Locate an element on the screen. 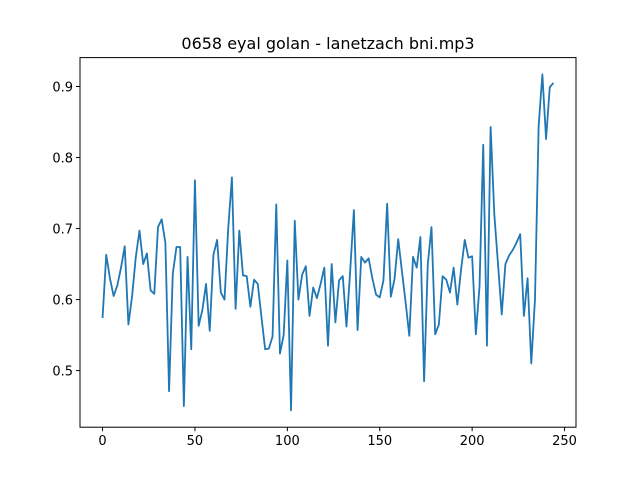 The height and width of the screenshot is (484, 640). chart-title: 0658 eyal golan - lanetzach bni.mp3 is located at coordinates (327, 43).